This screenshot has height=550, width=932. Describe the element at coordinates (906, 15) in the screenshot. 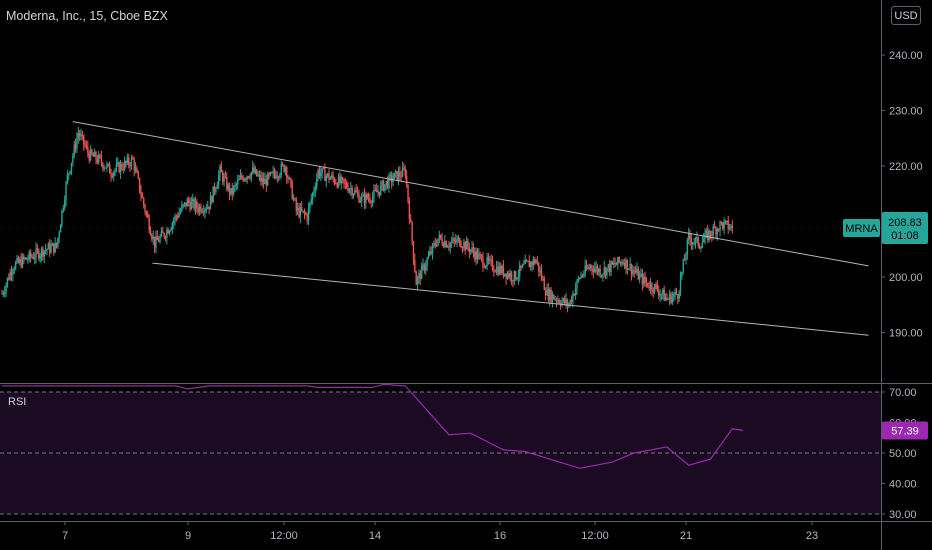

I see `currency-button: USD` at that location.